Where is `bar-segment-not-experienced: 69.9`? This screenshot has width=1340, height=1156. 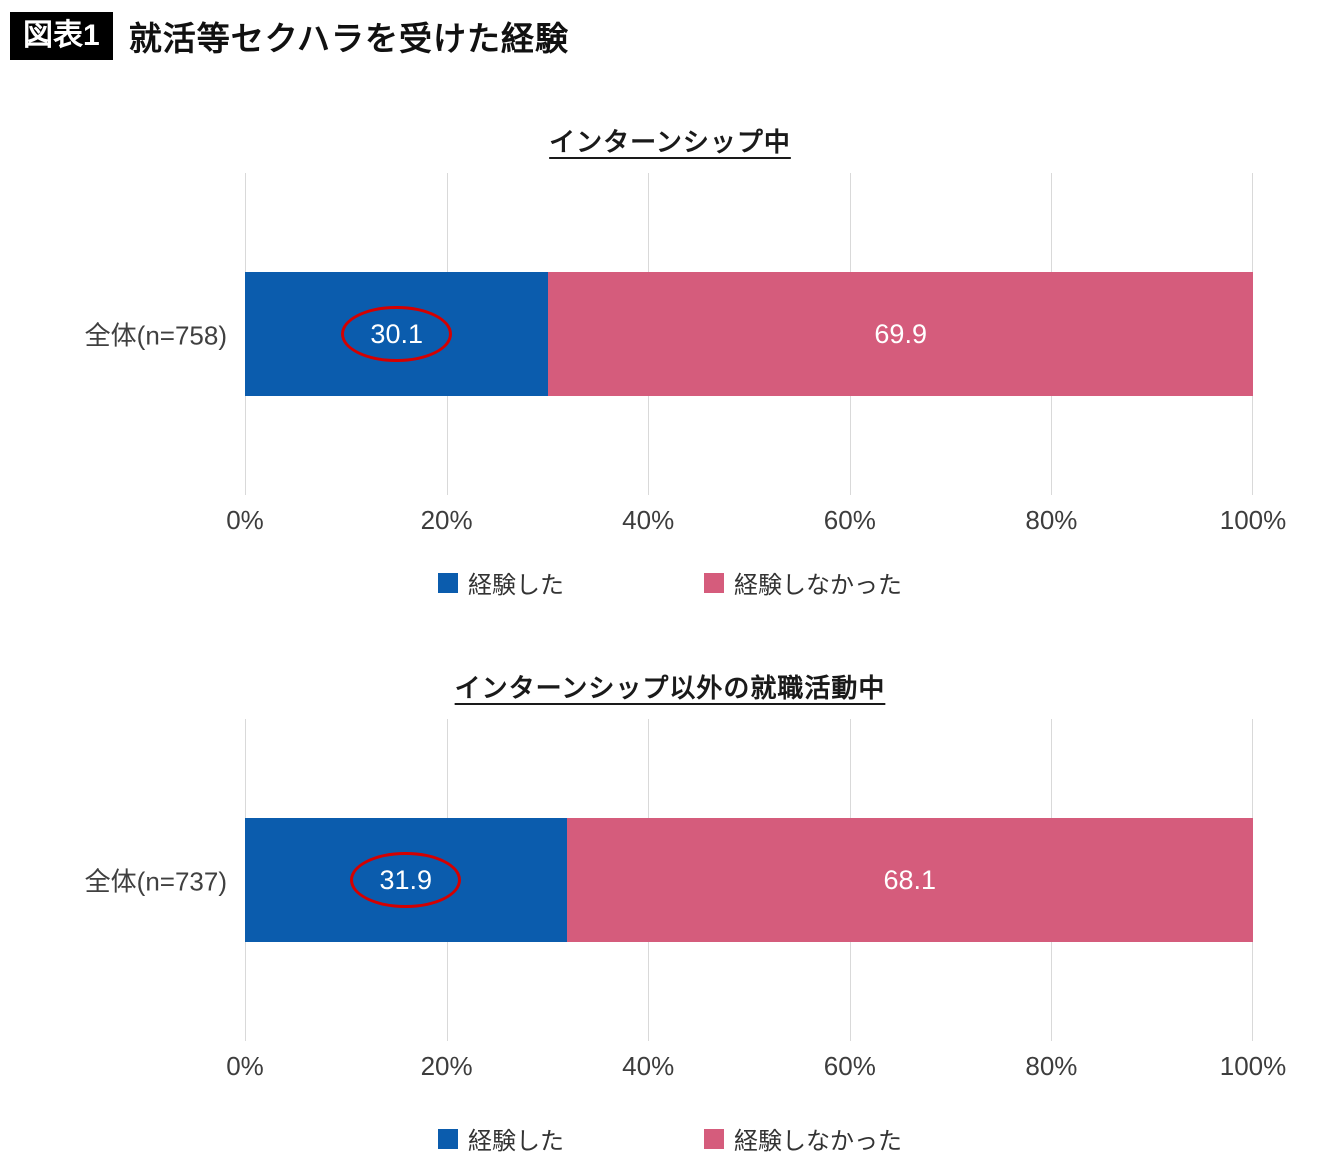 bar-segment-not-experienced: 69.9 is located at coordinates (900, 334).